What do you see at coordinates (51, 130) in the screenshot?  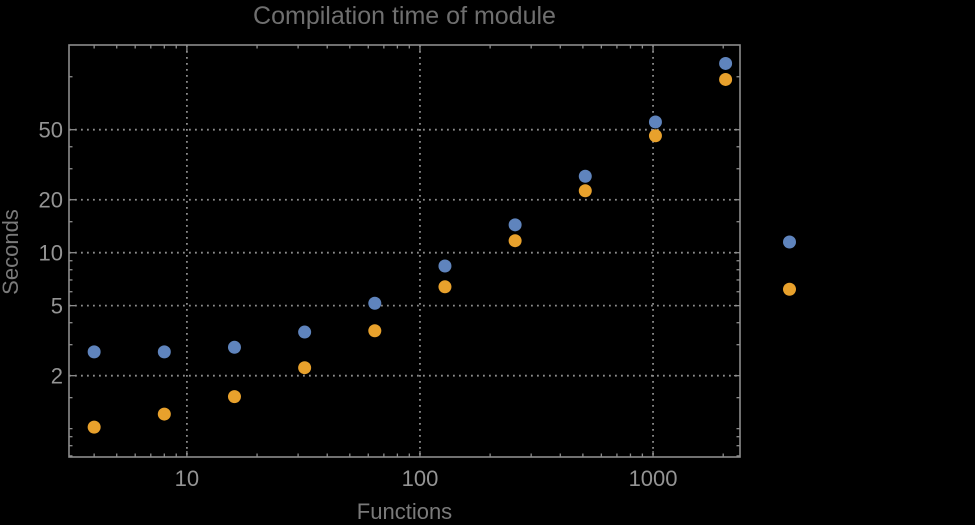 I see `y-tick-label: 50` at bounding box center [51, 130].